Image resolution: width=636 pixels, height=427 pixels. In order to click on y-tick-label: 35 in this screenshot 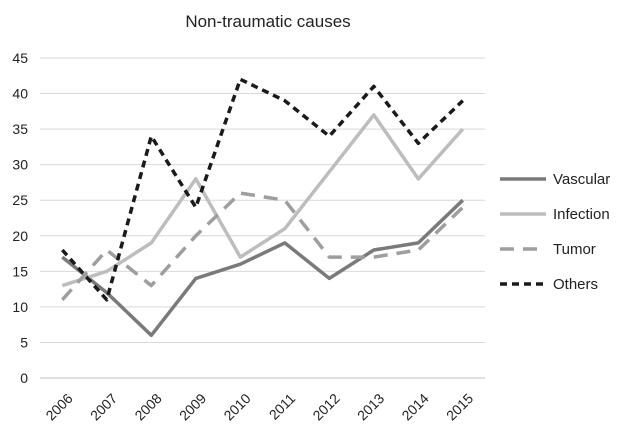, I will do `click(20, 129)`.